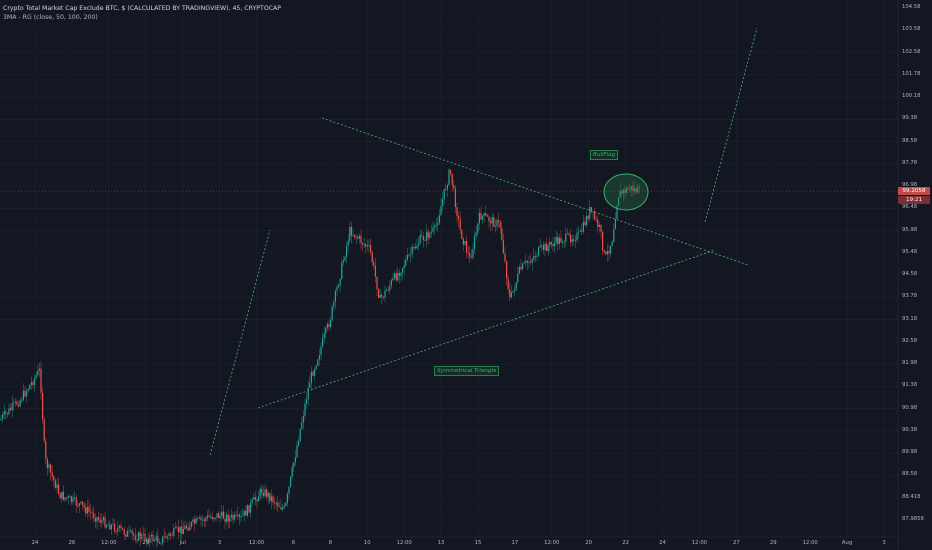  I want to click on indicator-label: 3MA - RG (close, 50, 100, 200), so click(50, 17).